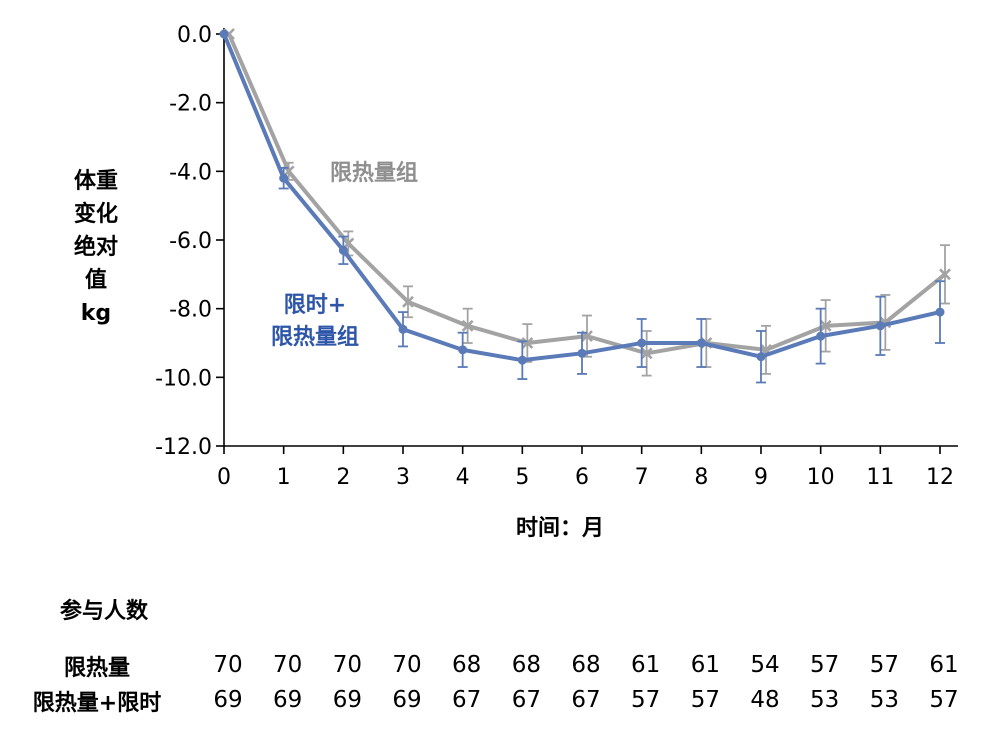  What do you see at coordinates (374, 173) in the screenshot?
I see `series-label-calorie-restriction: 限热量组` at bounding box center [374, 173].